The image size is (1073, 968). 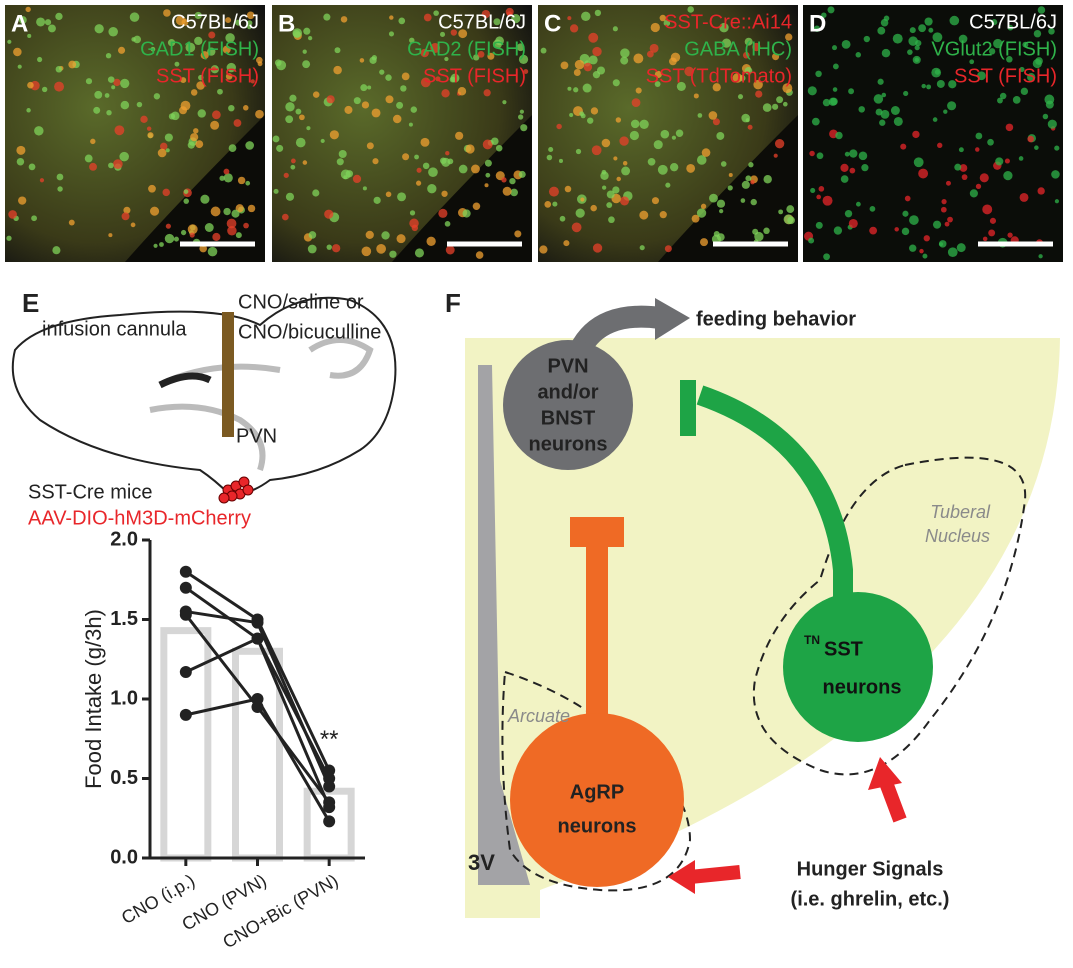 I want to click on arrow-head, so click(x=672, y=319).